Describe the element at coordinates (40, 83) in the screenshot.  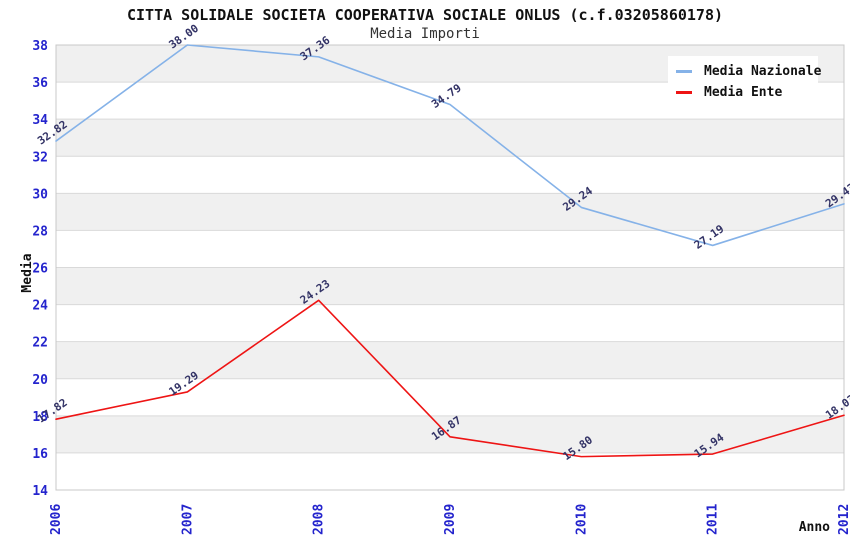
I see `y-tick-label: 36` at that location.